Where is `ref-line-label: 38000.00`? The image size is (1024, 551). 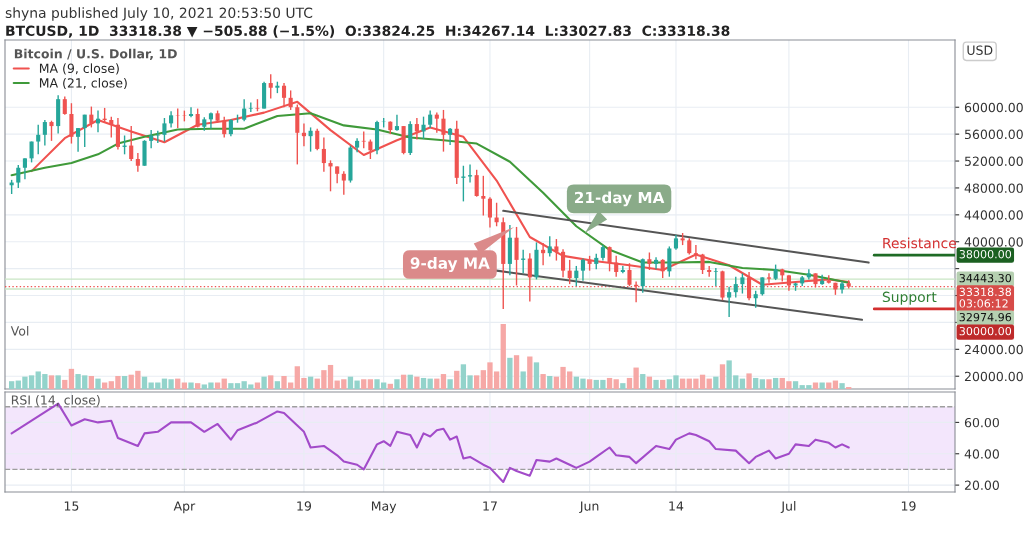 ref-line-label: 38000.00 is located at coordinates (985, 254).